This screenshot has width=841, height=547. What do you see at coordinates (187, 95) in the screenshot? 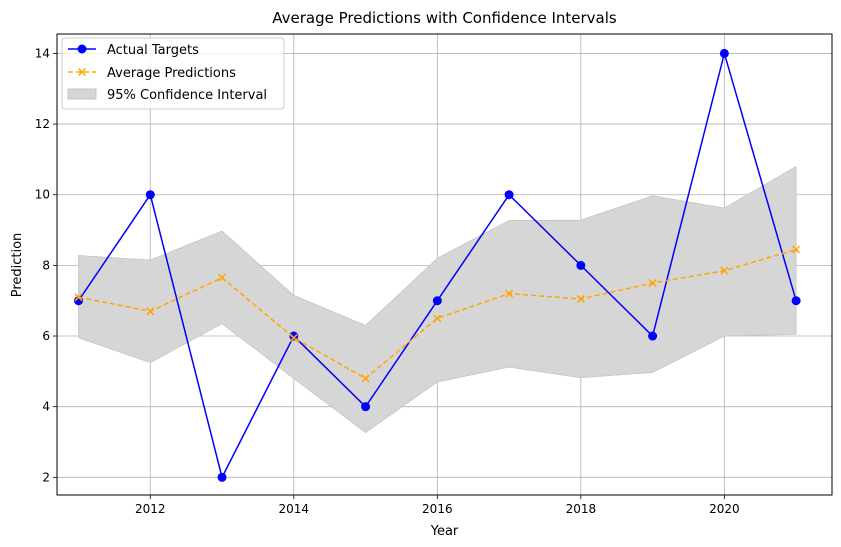
I see `legend-label-confidence-interval: 95% Confidence Interval` at bounding box center [187, 95].